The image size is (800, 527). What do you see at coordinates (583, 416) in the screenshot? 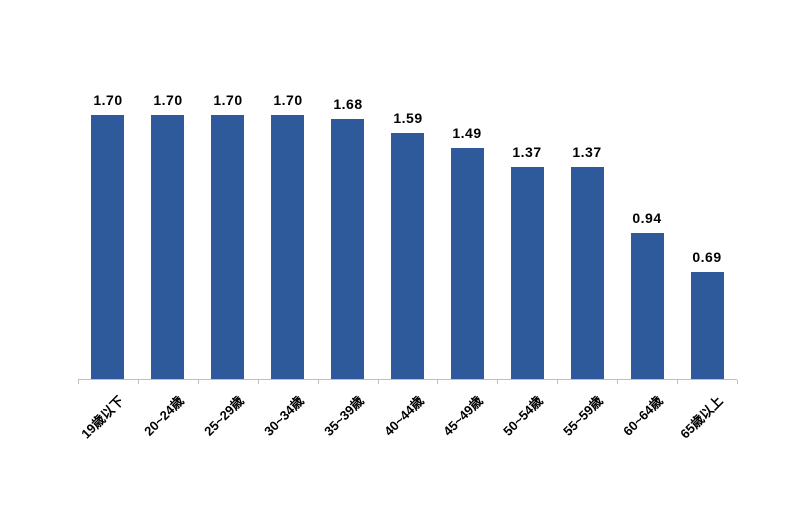
I see `x-axis-tick-label: 55~59歳` at bounding box center [583, 416].